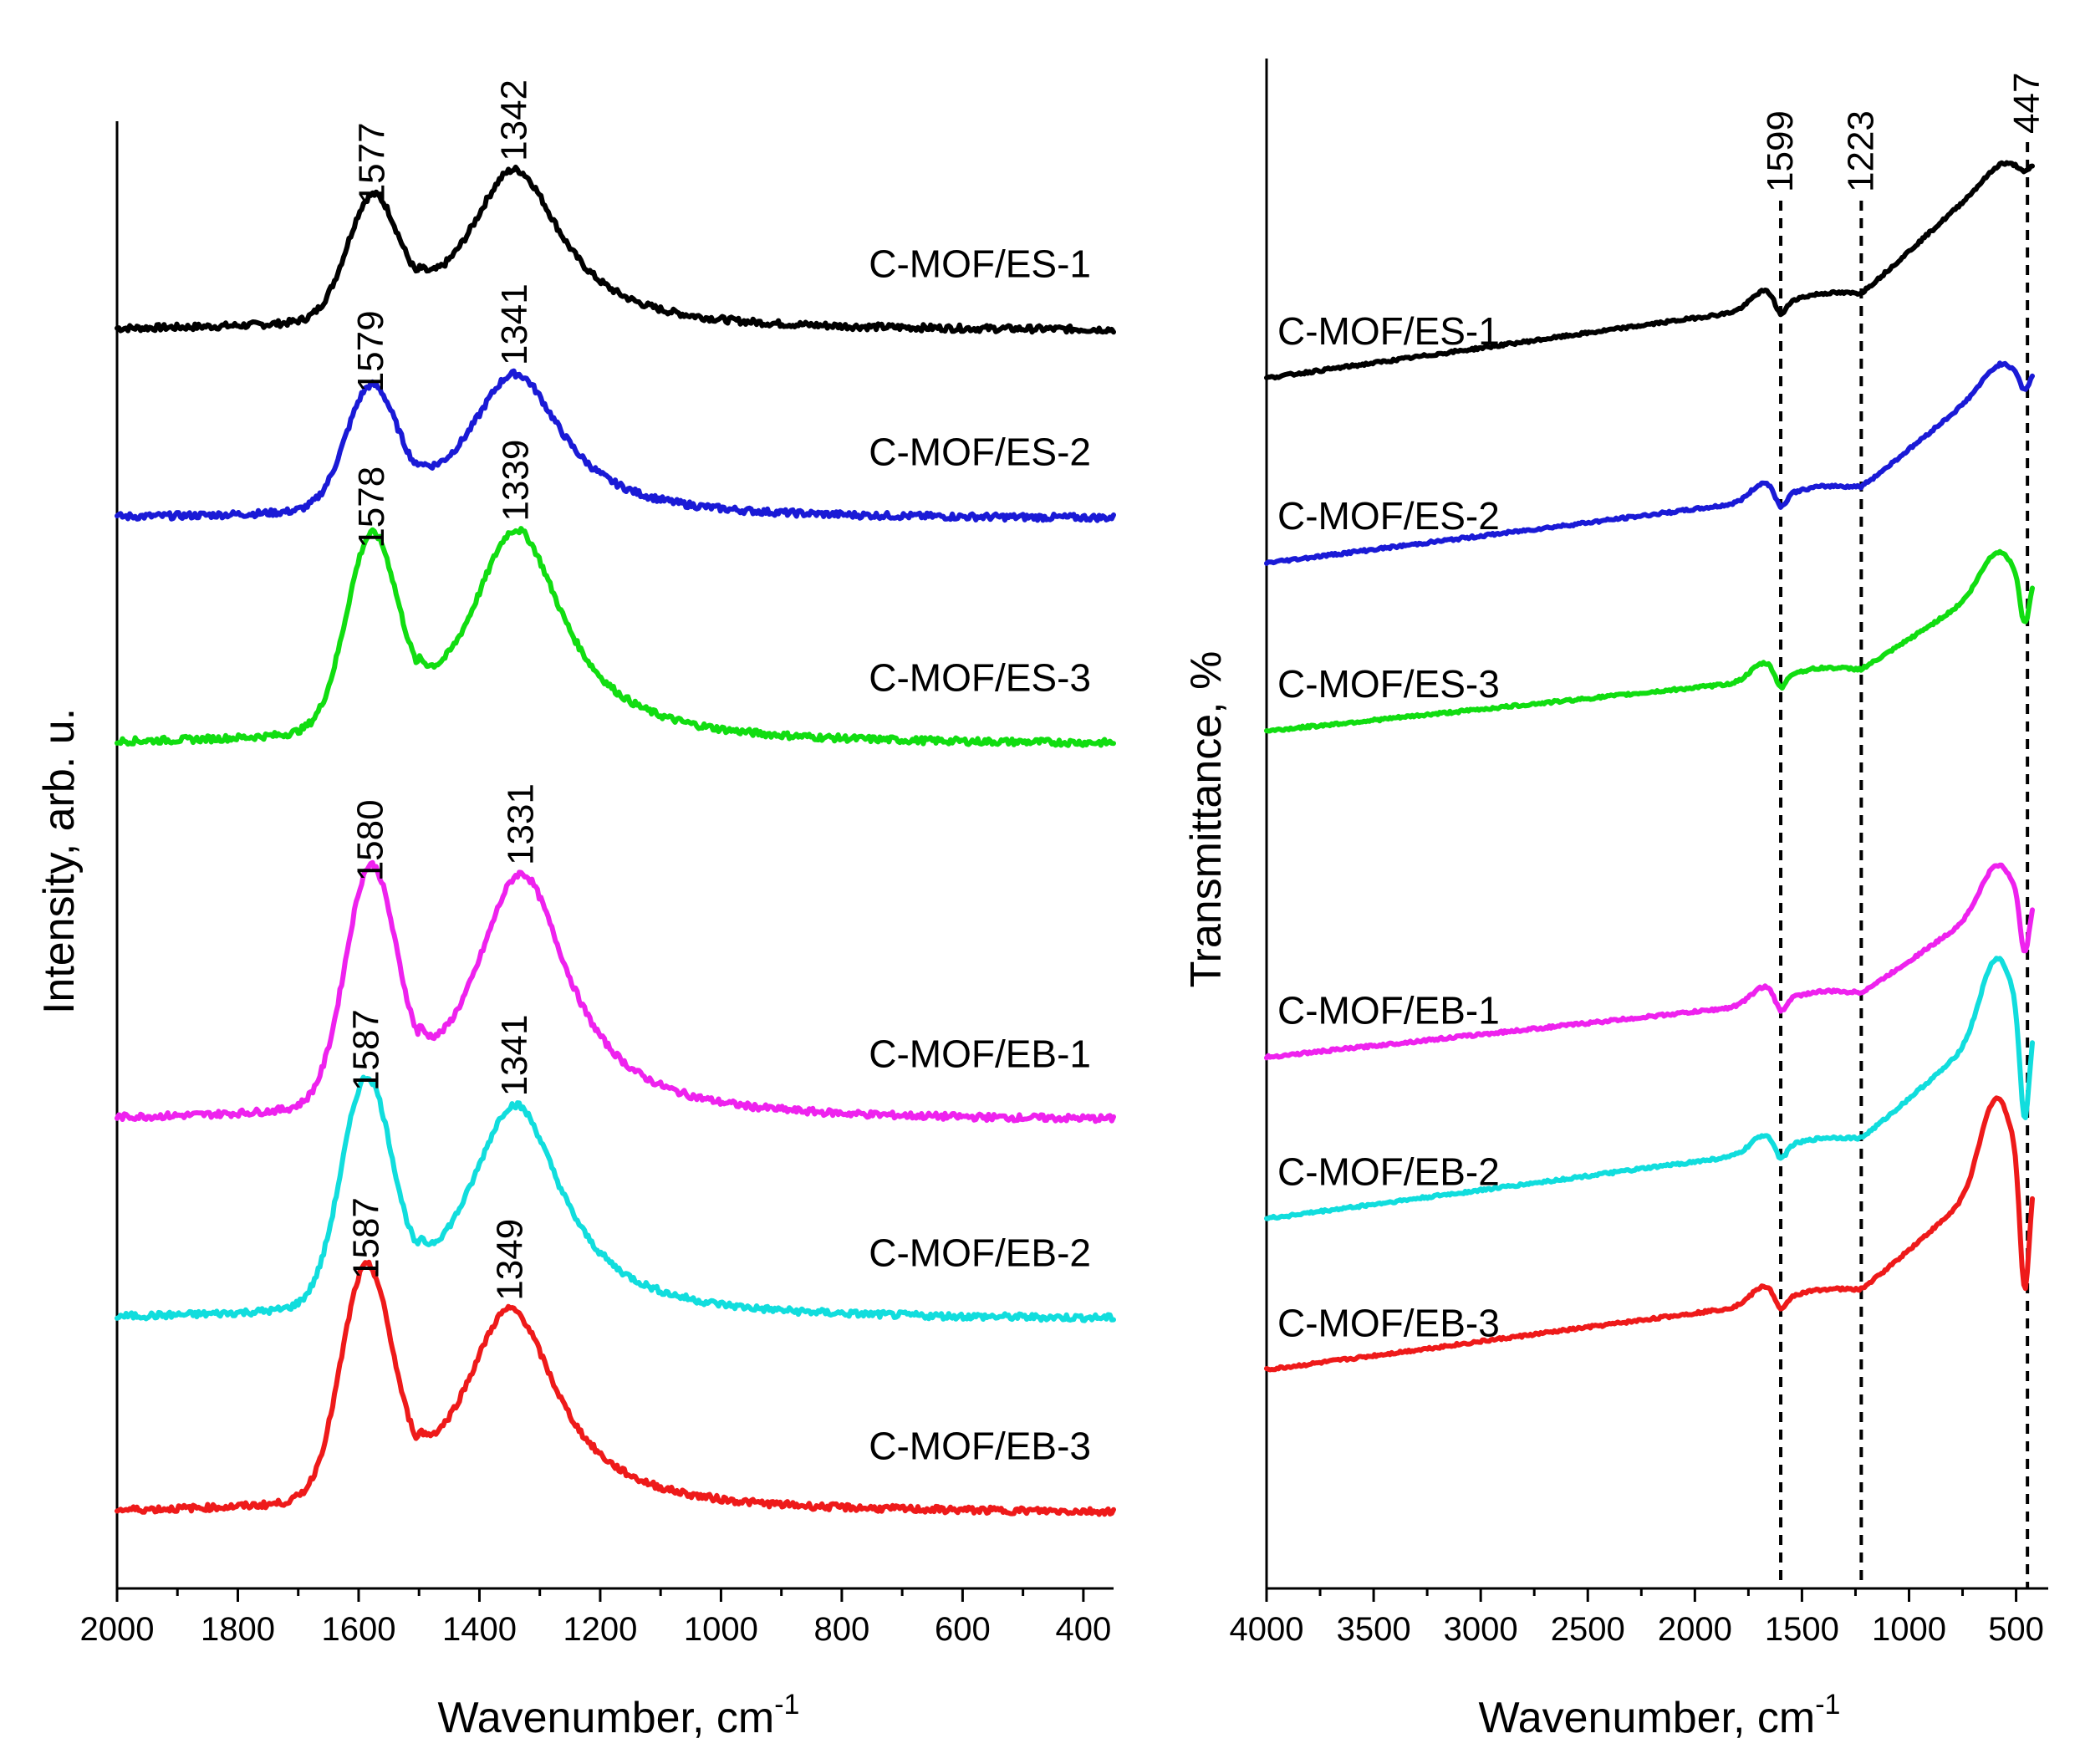  Describe the element at coordinates (520, 824) in the screenshot. I see `raman-peak-label-c-mof-eb-1-1331: 1331` at that location.